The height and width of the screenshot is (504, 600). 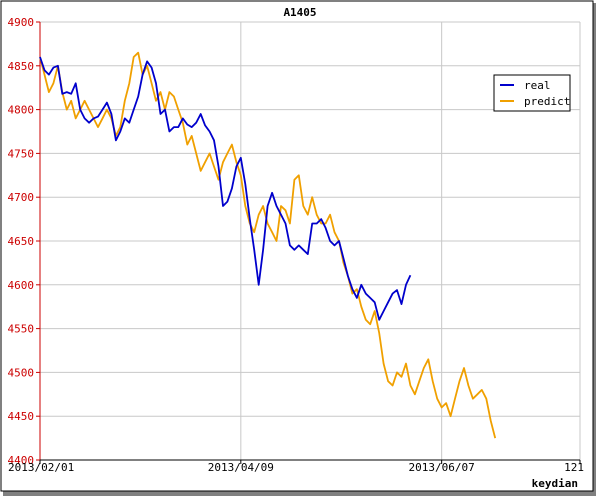 I want to click on legend-box, so click(x=532, y=93).